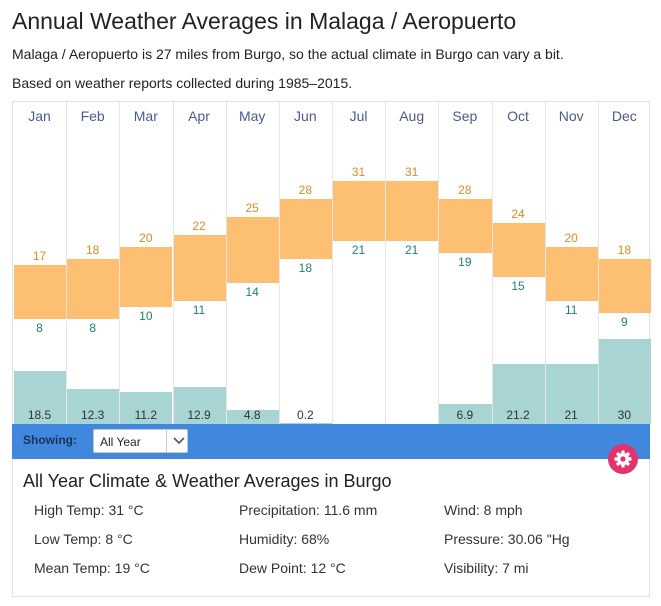 The width and height of the screenshot is (661, 606). Describe the element at coordinates (252, 208) in the screenshot. I see `high-temp-label-may: 25` at that location.